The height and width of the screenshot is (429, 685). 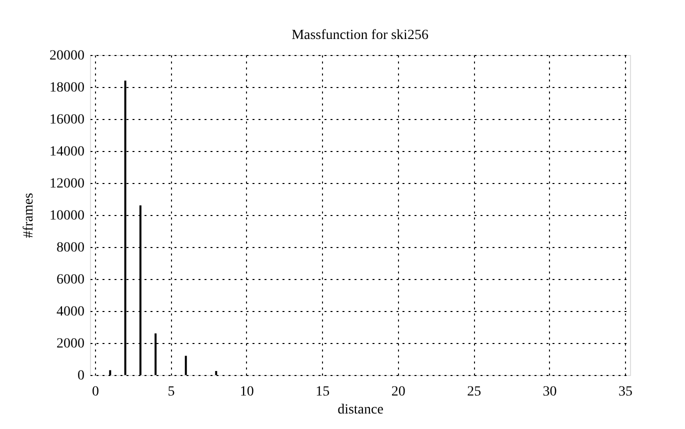 What do you see at coordinates (323, 392) in the screenshot?
I see `x-tick-label: 15` at bounding box center [323, 392].